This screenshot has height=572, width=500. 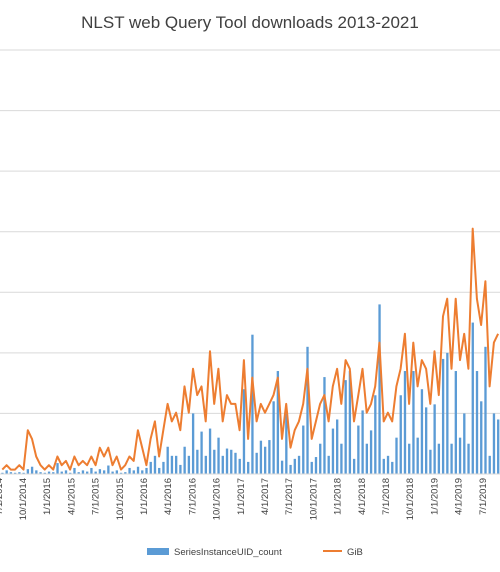 What do you see at coordinates (355, 552) in the screenshot?
I see `legend-label-line: GiB` at bounding box center [355, 552].